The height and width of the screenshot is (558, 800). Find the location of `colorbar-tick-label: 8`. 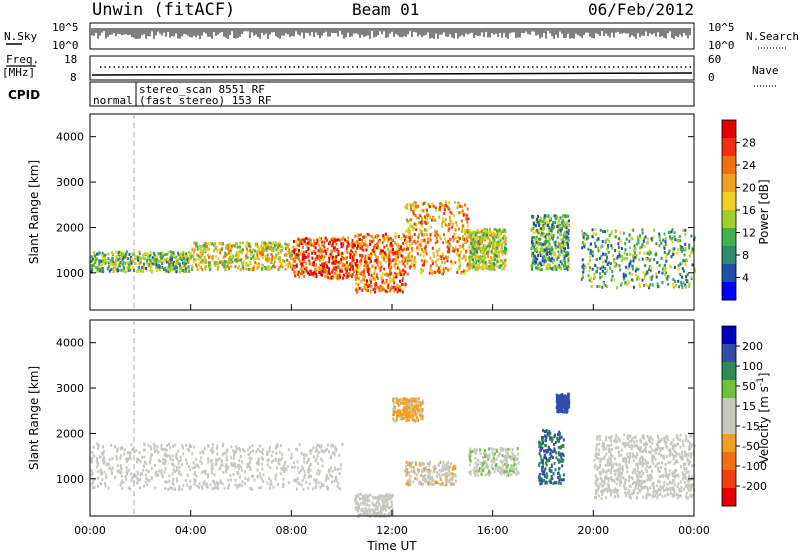

colorbar-tick-label: 8 is located at coordinates (745, 255).